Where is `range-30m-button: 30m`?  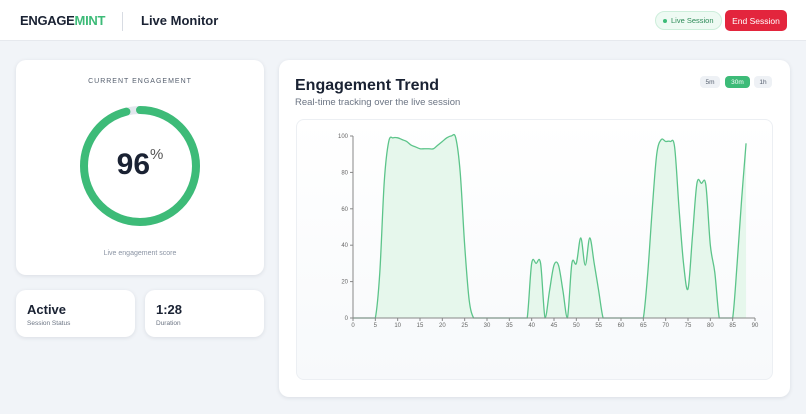
range-30m-button: 30m is located at coordinates (737, 82).